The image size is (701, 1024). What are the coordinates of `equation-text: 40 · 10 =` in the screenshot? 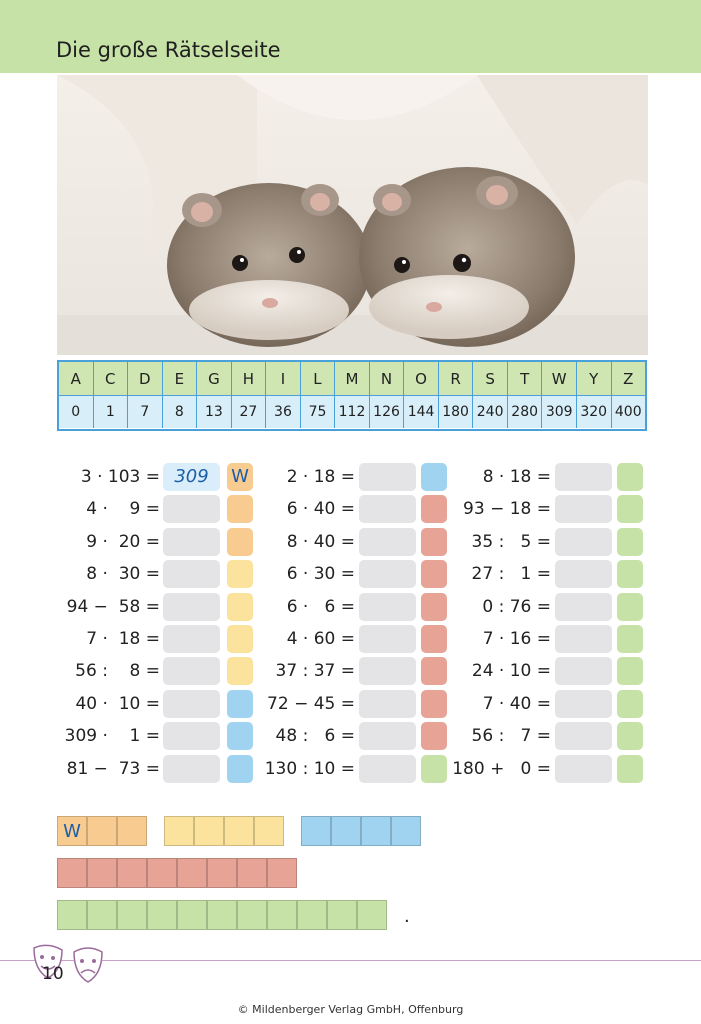 It's located at (80, 704).